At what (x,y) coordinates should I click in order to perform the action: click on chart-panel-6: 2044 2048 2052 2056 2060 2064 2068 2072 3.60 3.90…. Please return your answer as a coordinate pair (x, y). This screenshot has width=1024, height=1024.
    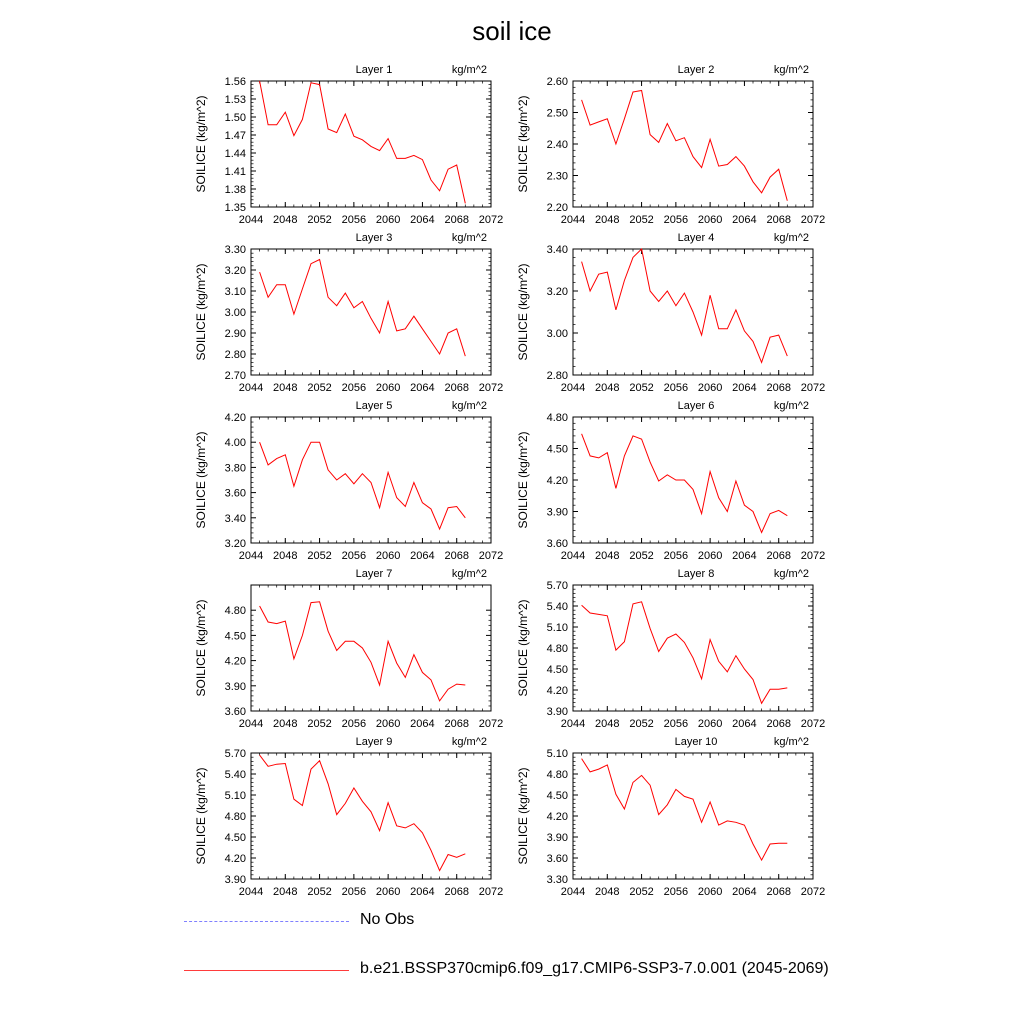
    Looking at the image, I should click on (670, 481).